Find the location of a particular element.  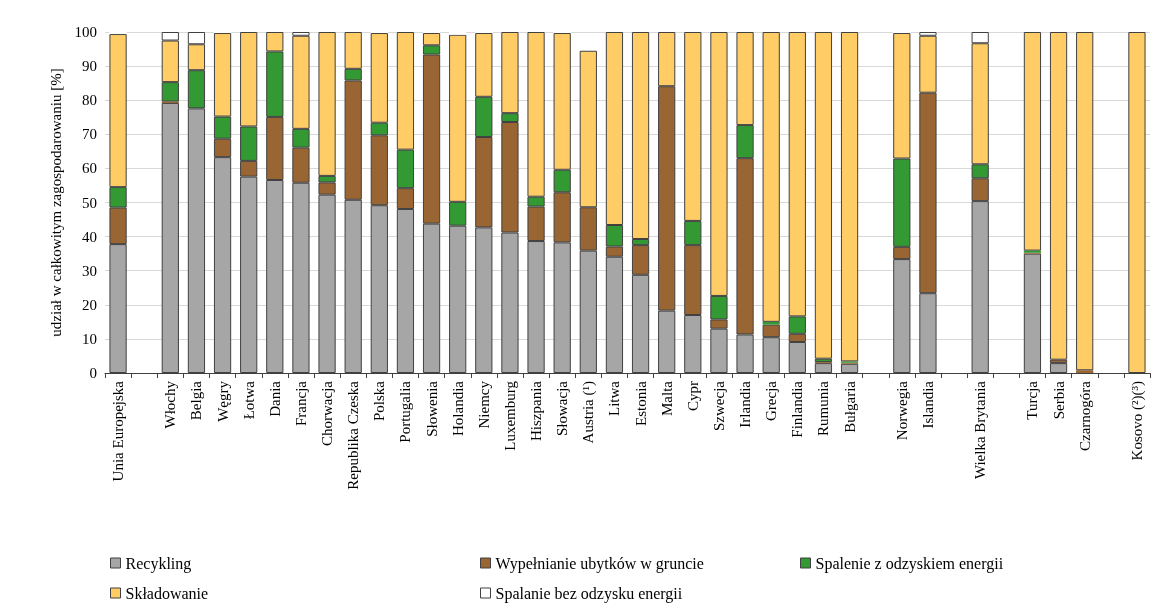

x-tick-label: Holandia is located at coordinates (457, 408).